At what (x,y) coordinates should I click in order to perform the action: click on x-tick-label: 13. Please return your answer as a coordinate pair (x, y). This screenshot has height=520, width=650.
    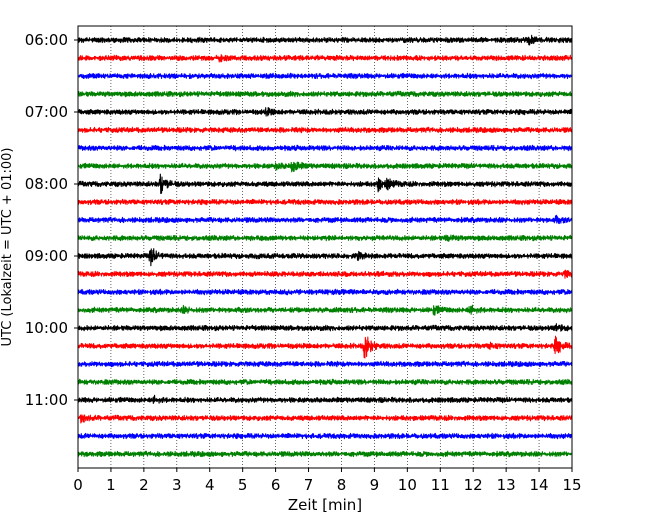
    Looking at the image, I should click on (506, 485).